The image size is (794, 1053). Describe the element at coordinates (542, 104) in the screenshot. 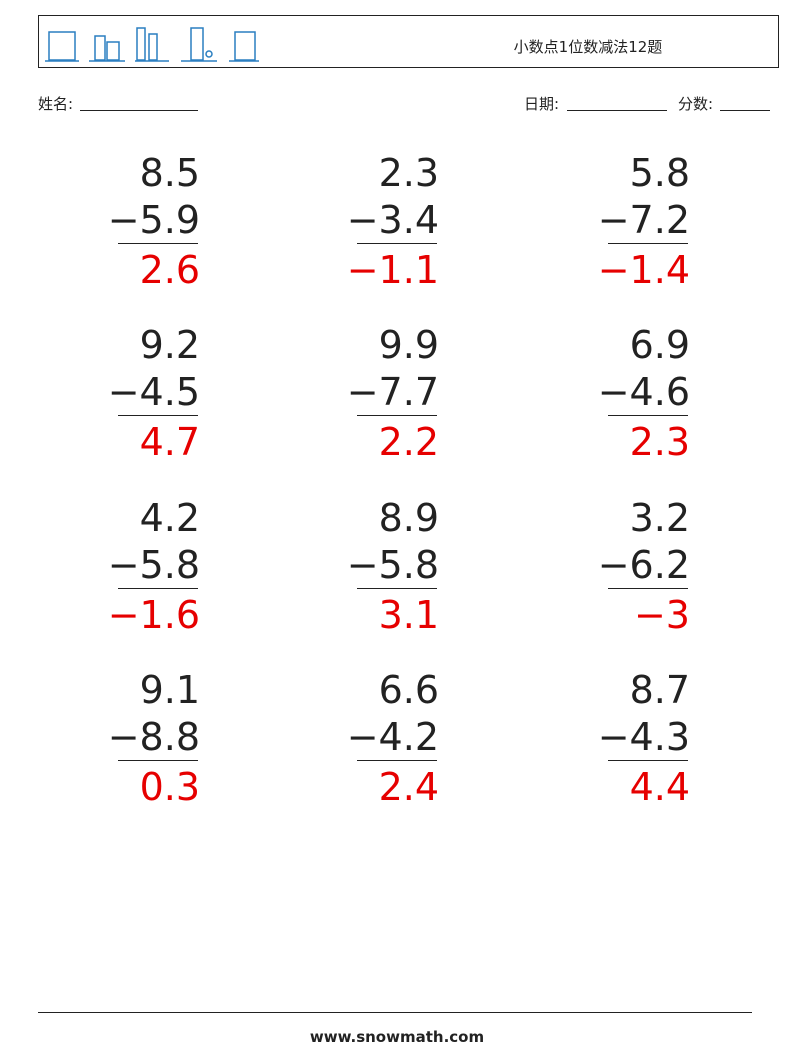

I see `date-label: 日期:` at that location.